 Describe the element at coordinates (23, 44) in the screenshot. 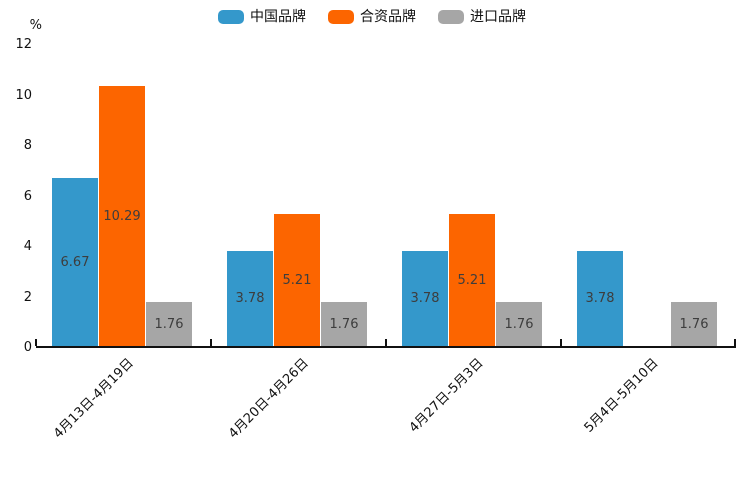

I see `y-axis-tick-label: 12` at that location.